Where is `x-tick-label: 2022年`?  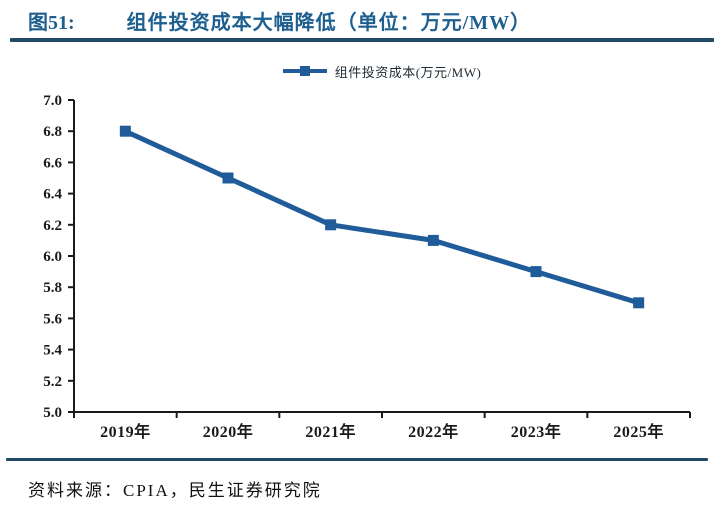 x-tick-label: 2022年 is located at coordinates (433, 431).